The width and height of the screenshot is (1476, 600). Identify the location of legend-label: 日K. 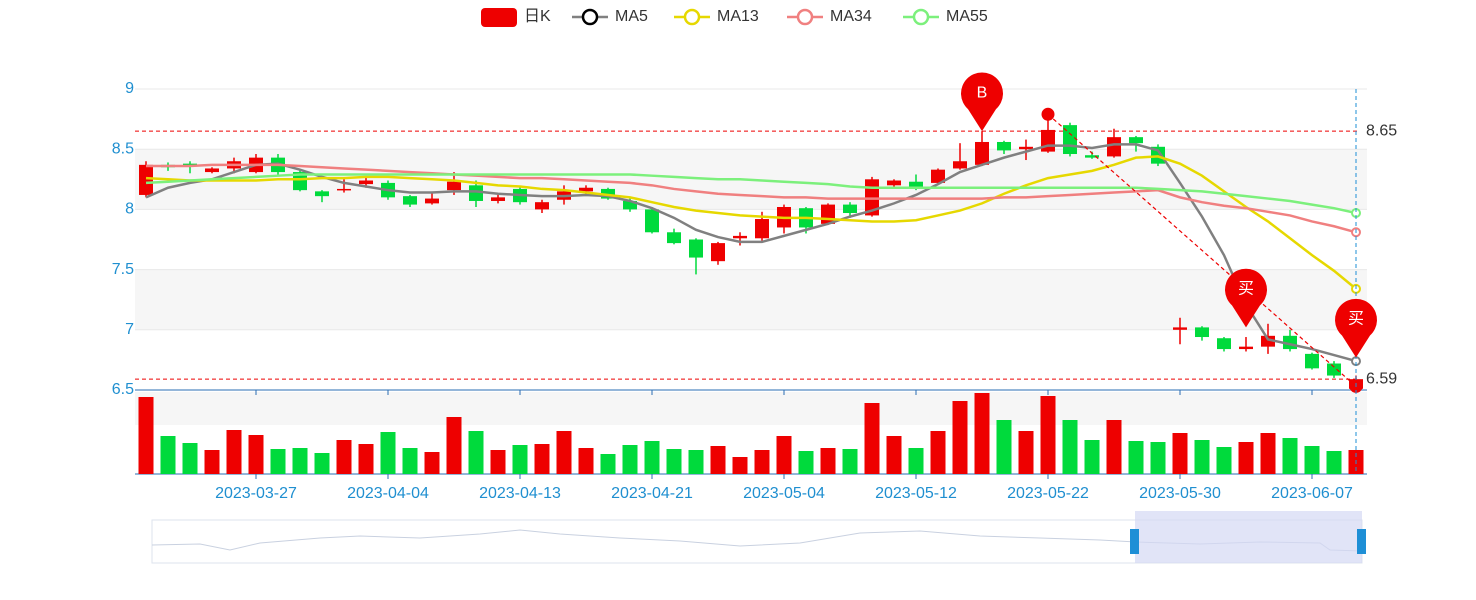
(537, 16).